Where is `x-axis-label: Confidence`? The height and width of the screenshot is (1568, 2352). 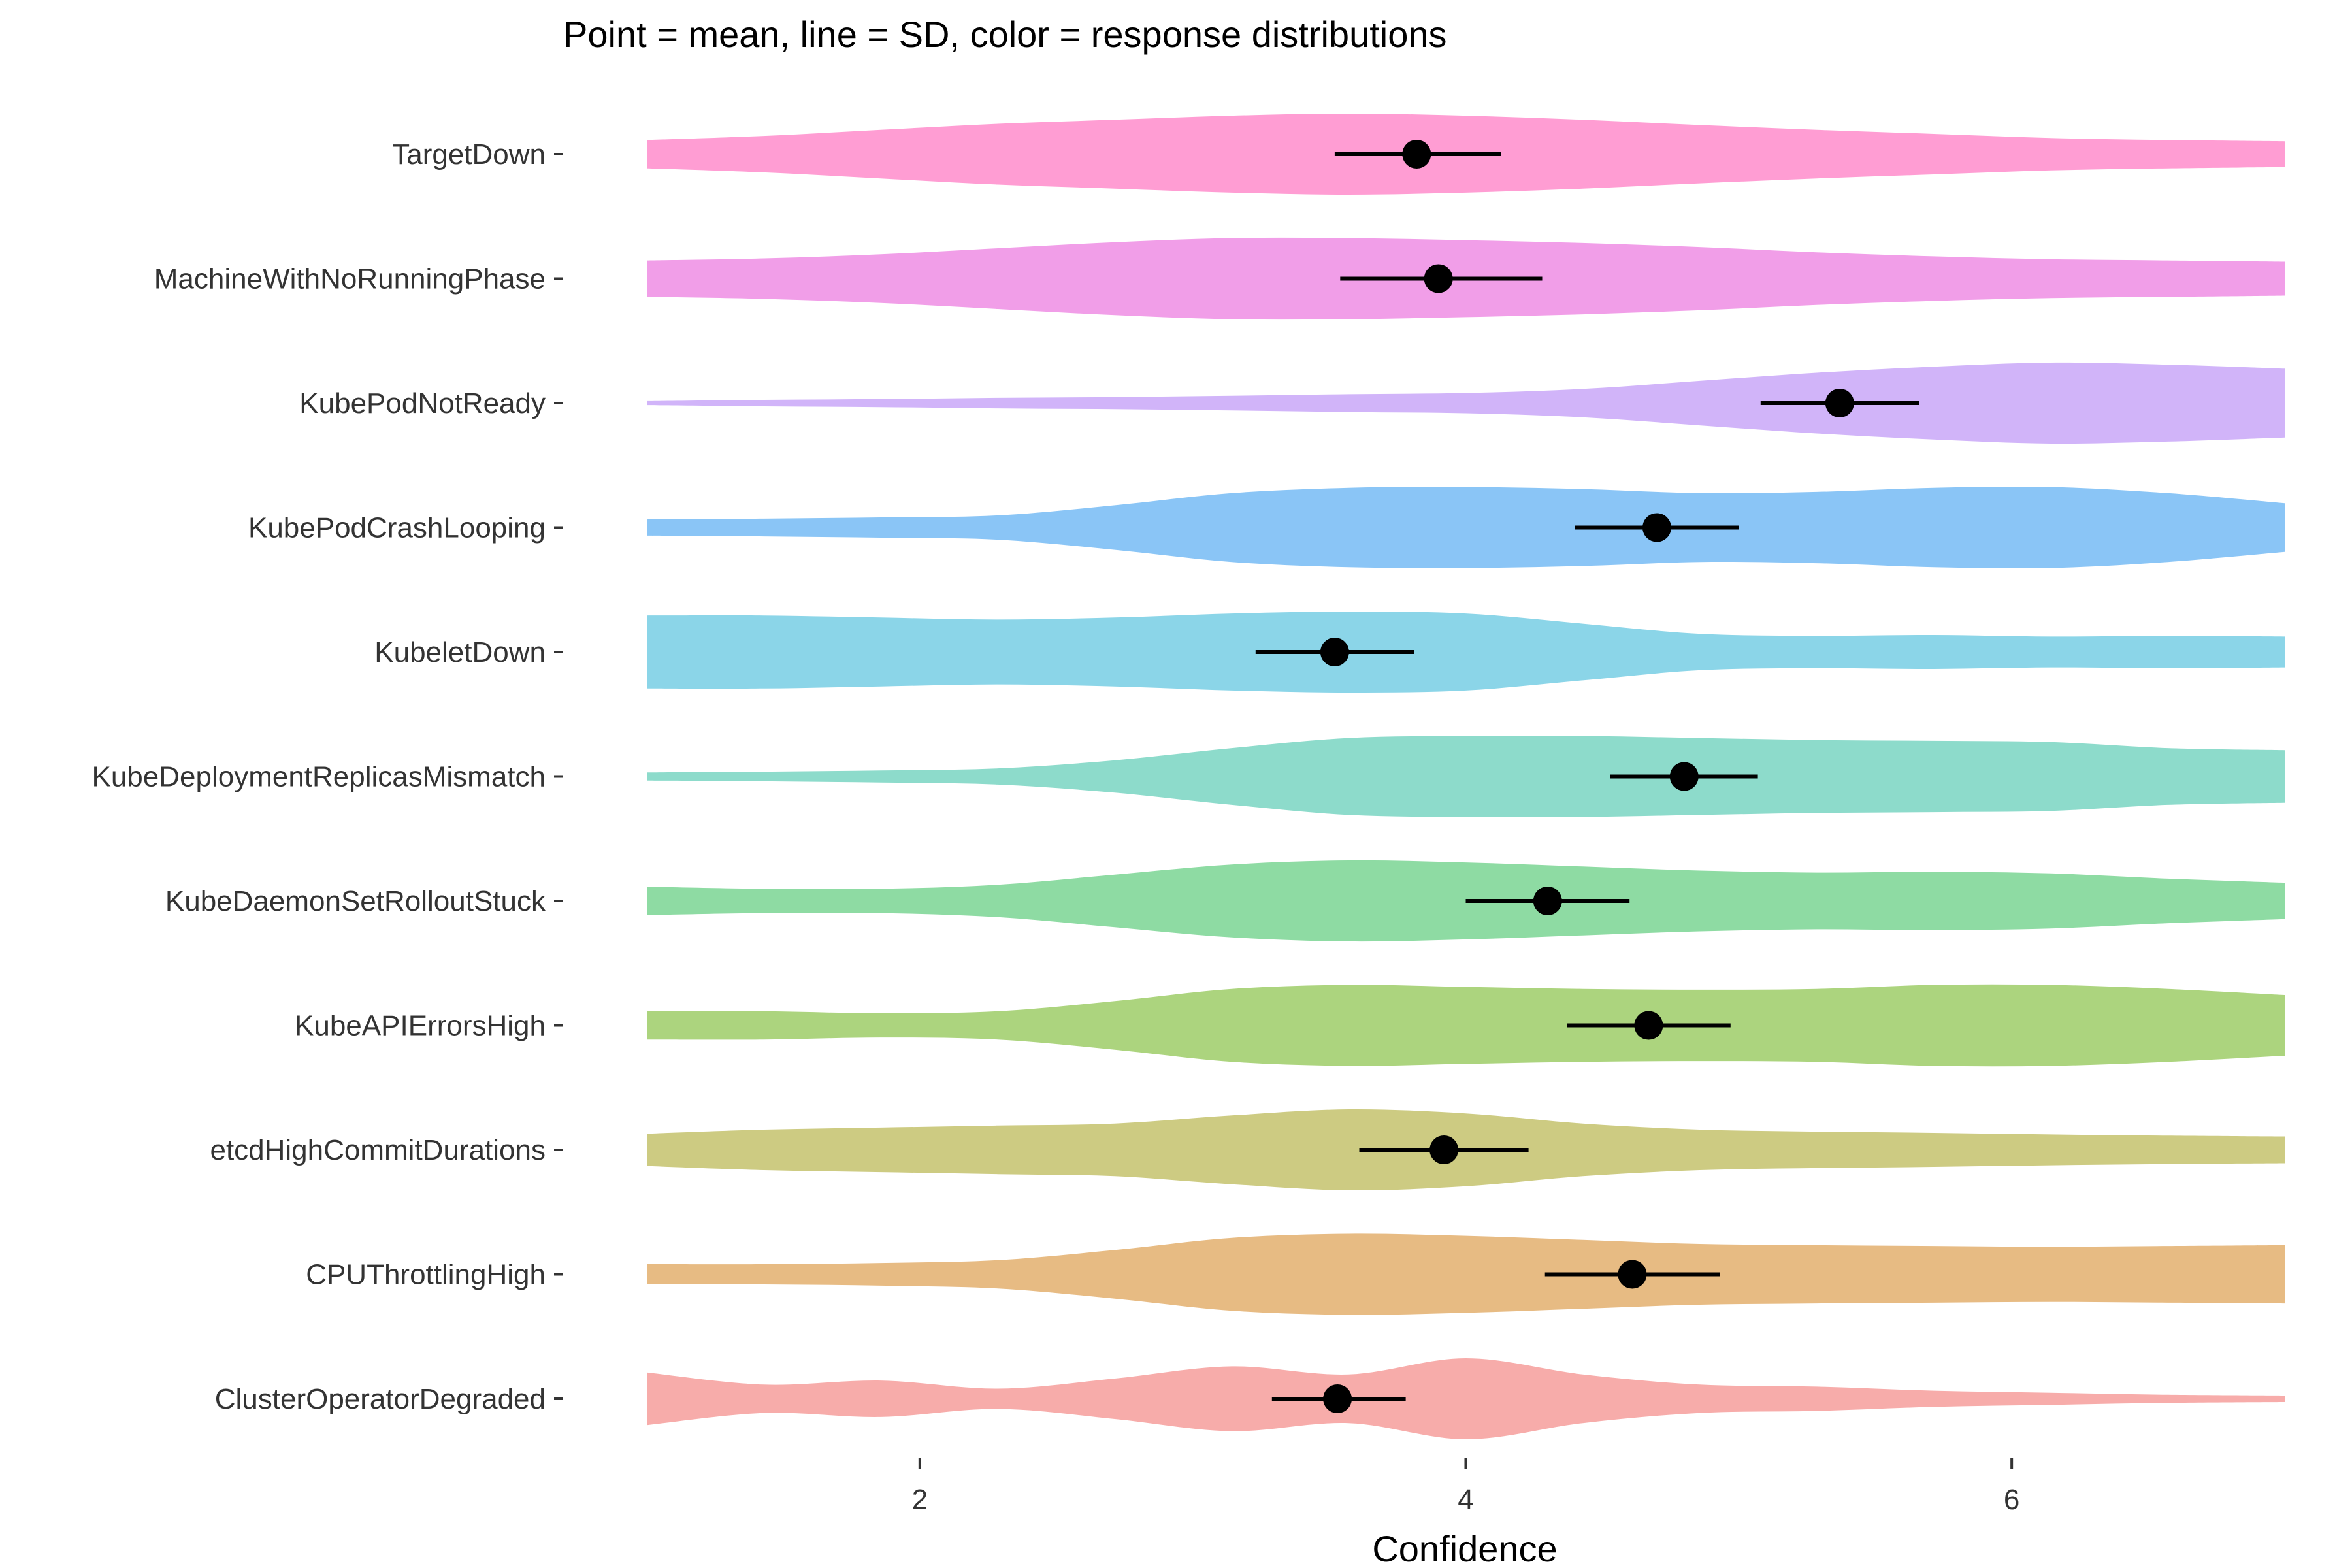
x-axis-label: Confidence is located at coordinates (1464, 1548).